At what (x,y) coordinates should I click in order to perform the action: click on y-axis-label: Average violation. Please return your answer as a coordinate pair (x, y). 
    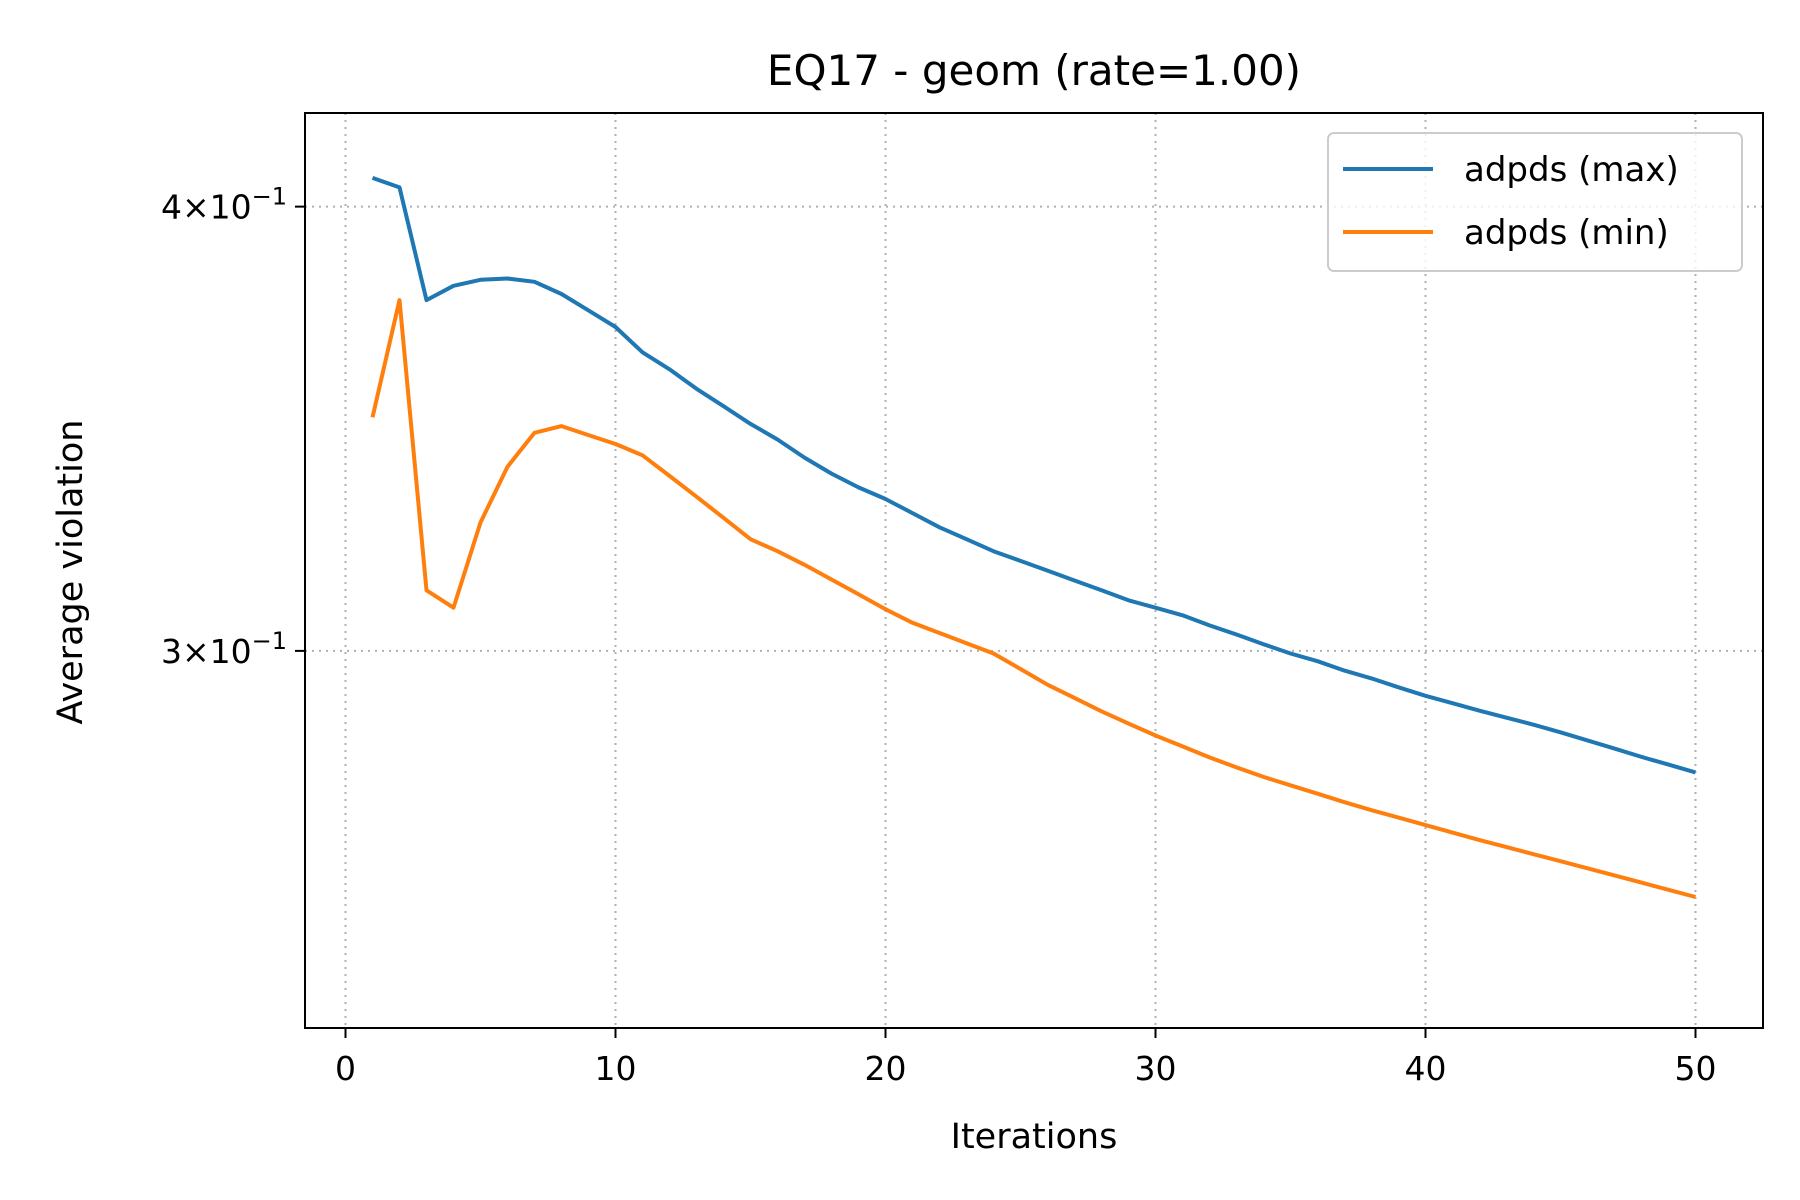
    Looking at the image, I should click on (71, 572).